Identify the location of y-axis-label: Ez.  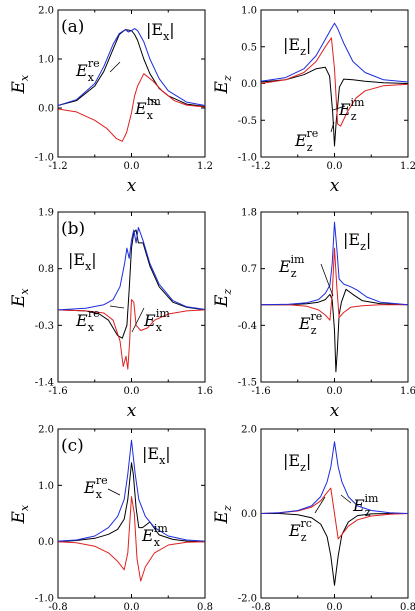
(223, 298).